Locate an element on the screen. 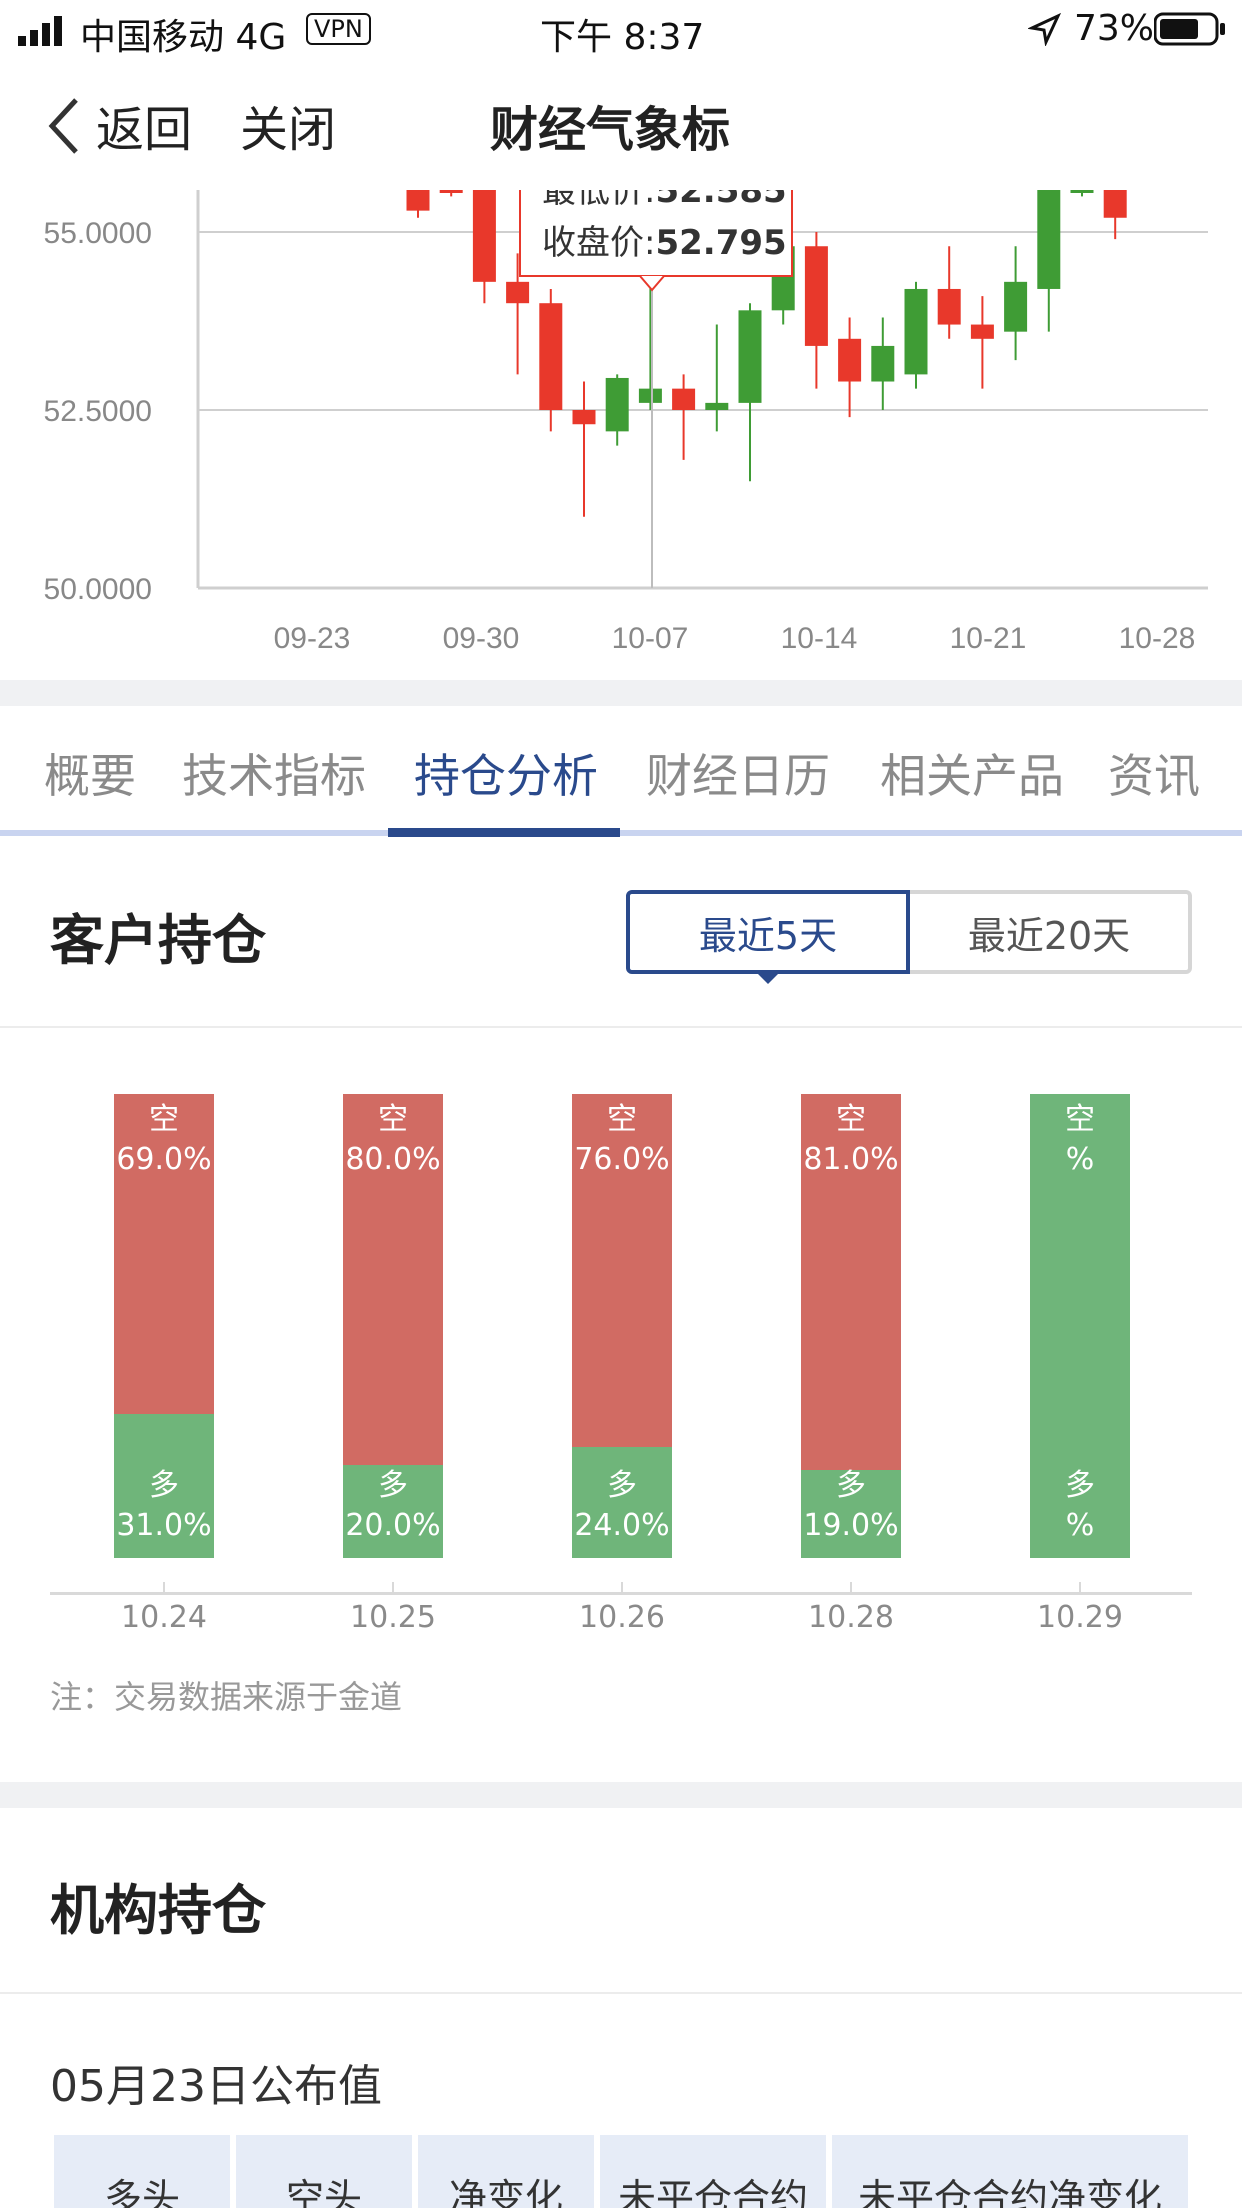  x-tick-label: 09-30 is located at coordinates (481, 638).